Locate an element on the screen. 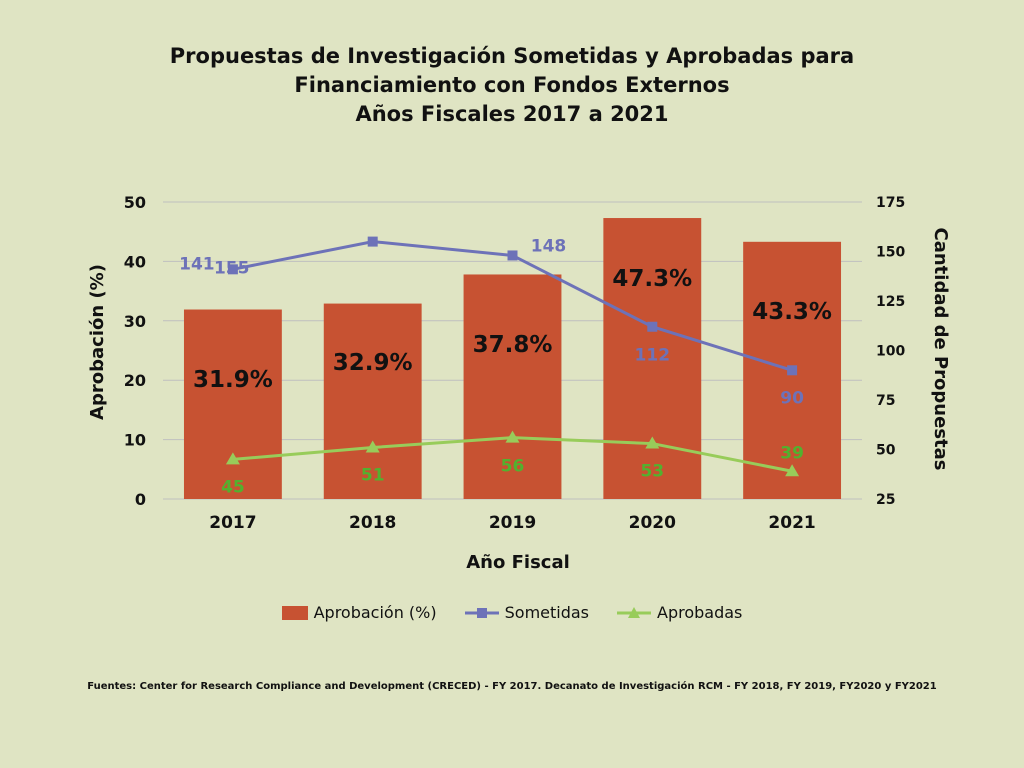 The width and height of the screenshot is (1024, 768). legend-swatch-triangle-line is located at coordinates (634, 612).